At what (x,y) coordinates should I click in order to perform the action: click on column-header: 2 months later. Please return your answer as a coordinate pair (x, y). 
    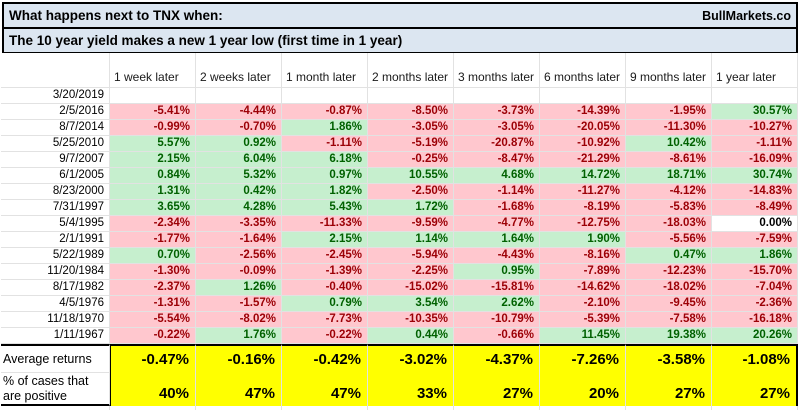
    Looking at the image, I should click on (411, 70).